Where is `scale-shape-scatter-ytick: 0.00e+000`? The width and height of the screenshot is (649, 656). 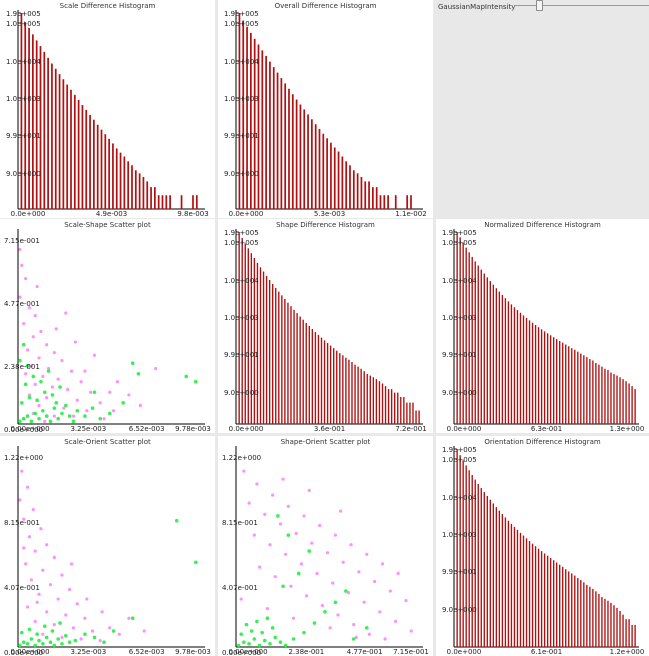 scale-shape-scatter-ytick: 0.00e+000 is located at coordinates (23, 429).